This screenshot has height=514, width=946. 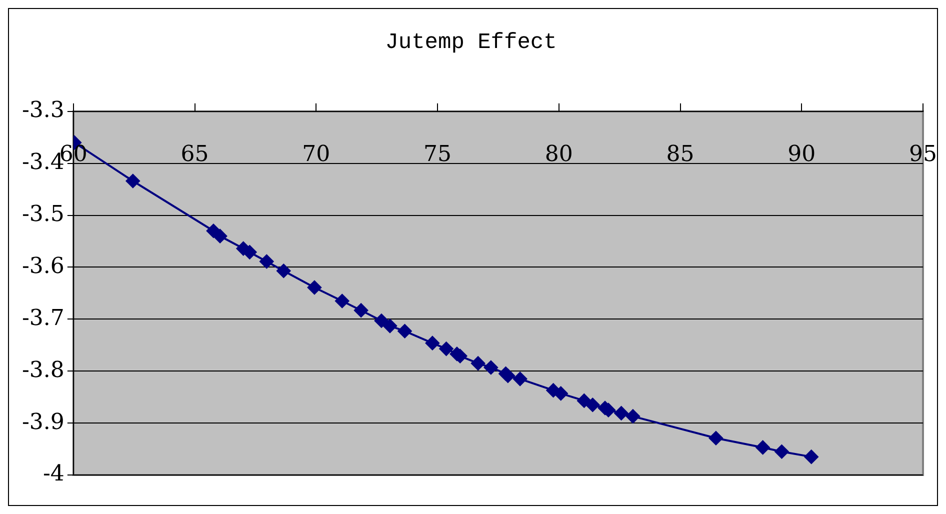 I want to click on x-tick-label: 65, so click(x=194, y=155).